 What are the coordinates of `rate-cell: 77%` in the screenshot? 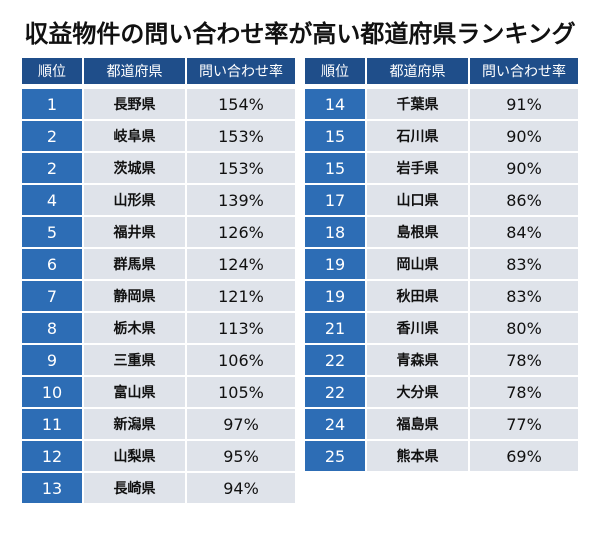 It's located at (523, 423).